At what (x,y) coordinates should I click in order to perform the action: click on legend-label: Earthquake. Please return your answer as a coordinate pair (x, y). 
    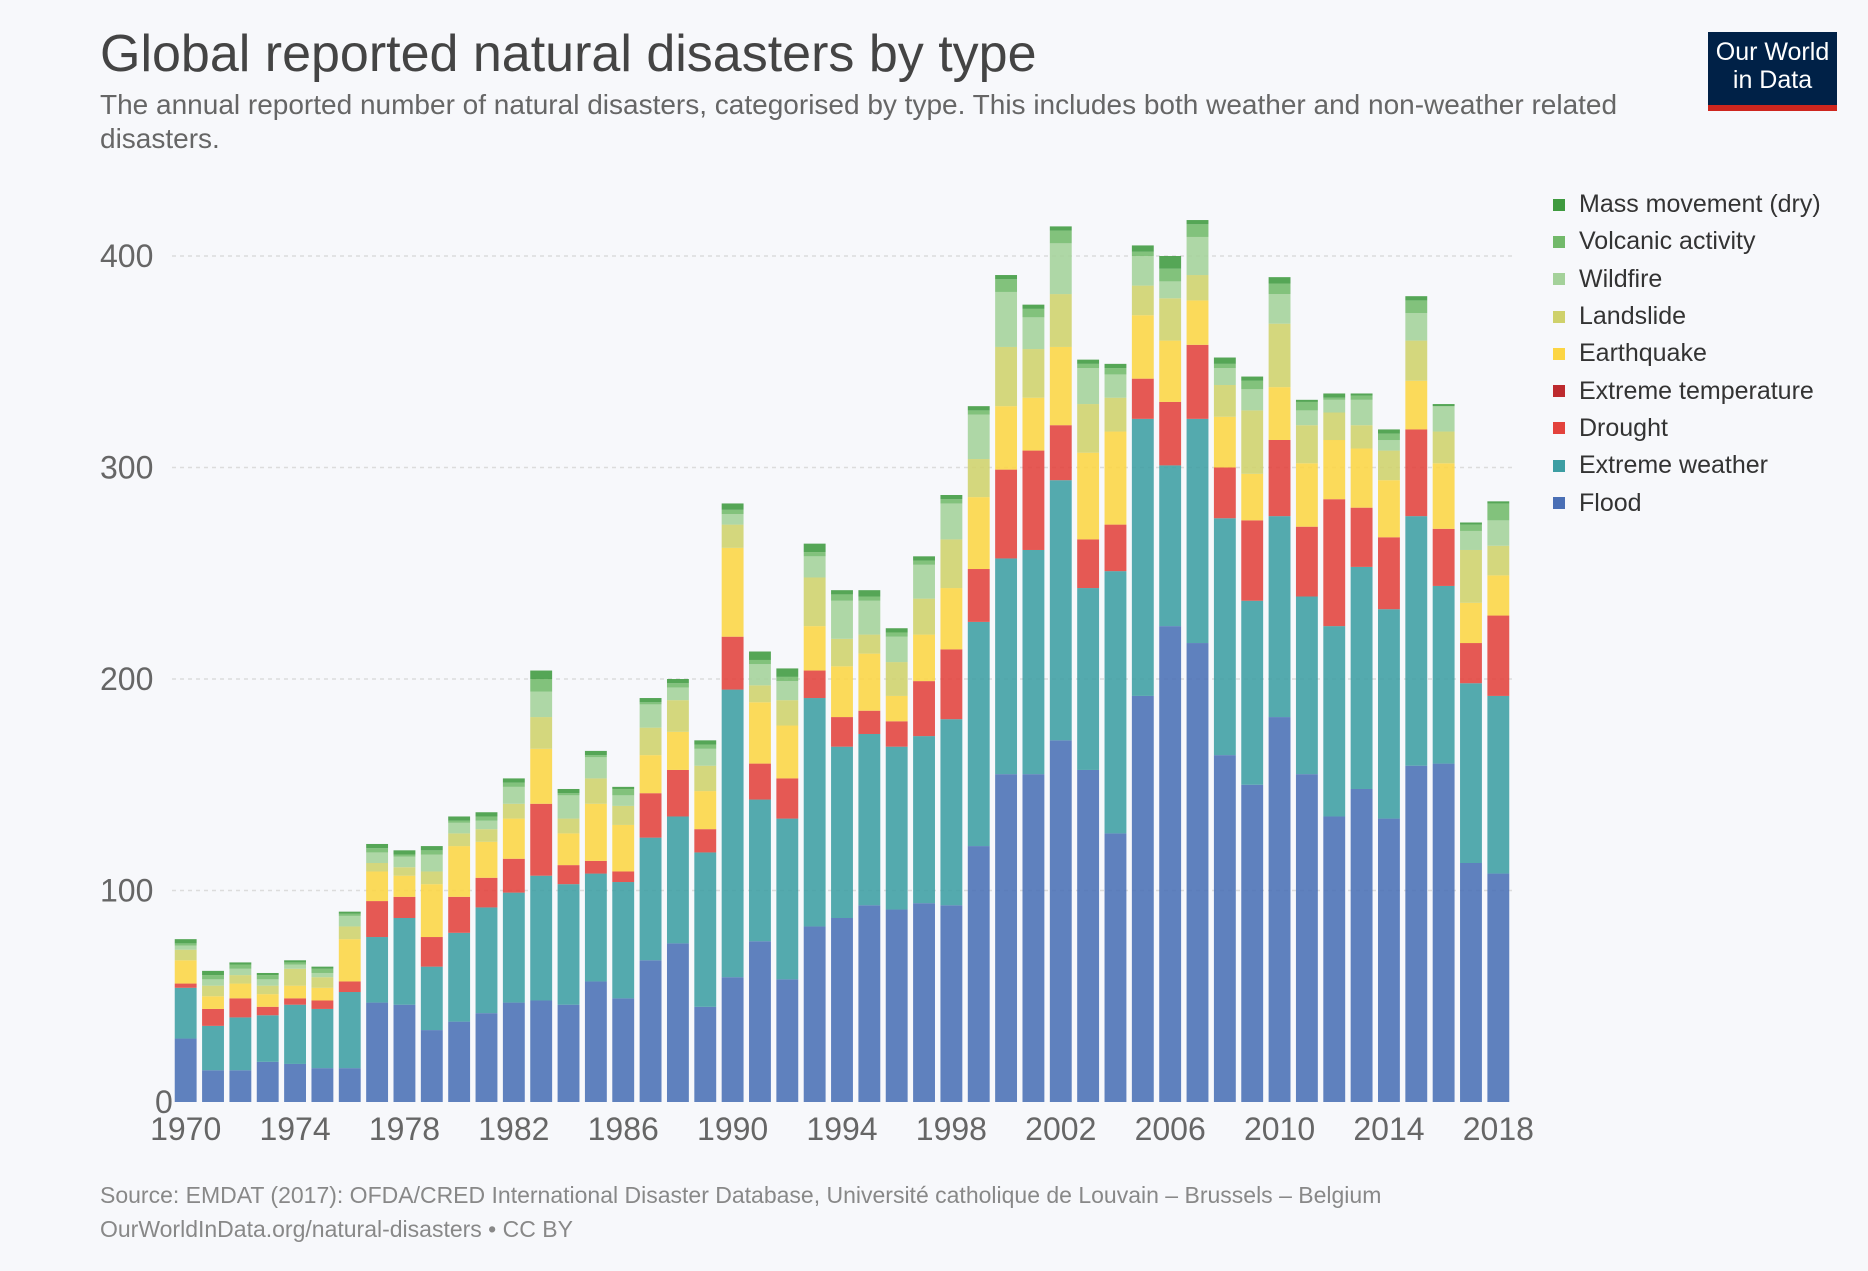
    Looking at the image, I should click on (1643, 353).